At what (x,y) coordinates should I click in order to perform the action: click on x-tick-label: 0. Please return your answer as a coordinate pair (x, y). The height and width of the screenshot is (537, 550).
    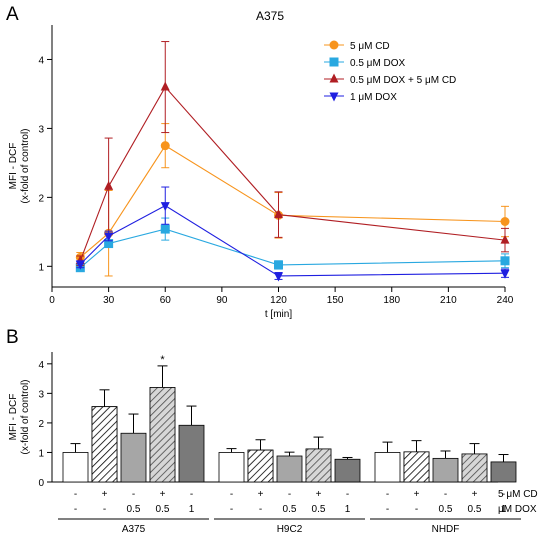
    Looking at the image, I should click on (52, 300).